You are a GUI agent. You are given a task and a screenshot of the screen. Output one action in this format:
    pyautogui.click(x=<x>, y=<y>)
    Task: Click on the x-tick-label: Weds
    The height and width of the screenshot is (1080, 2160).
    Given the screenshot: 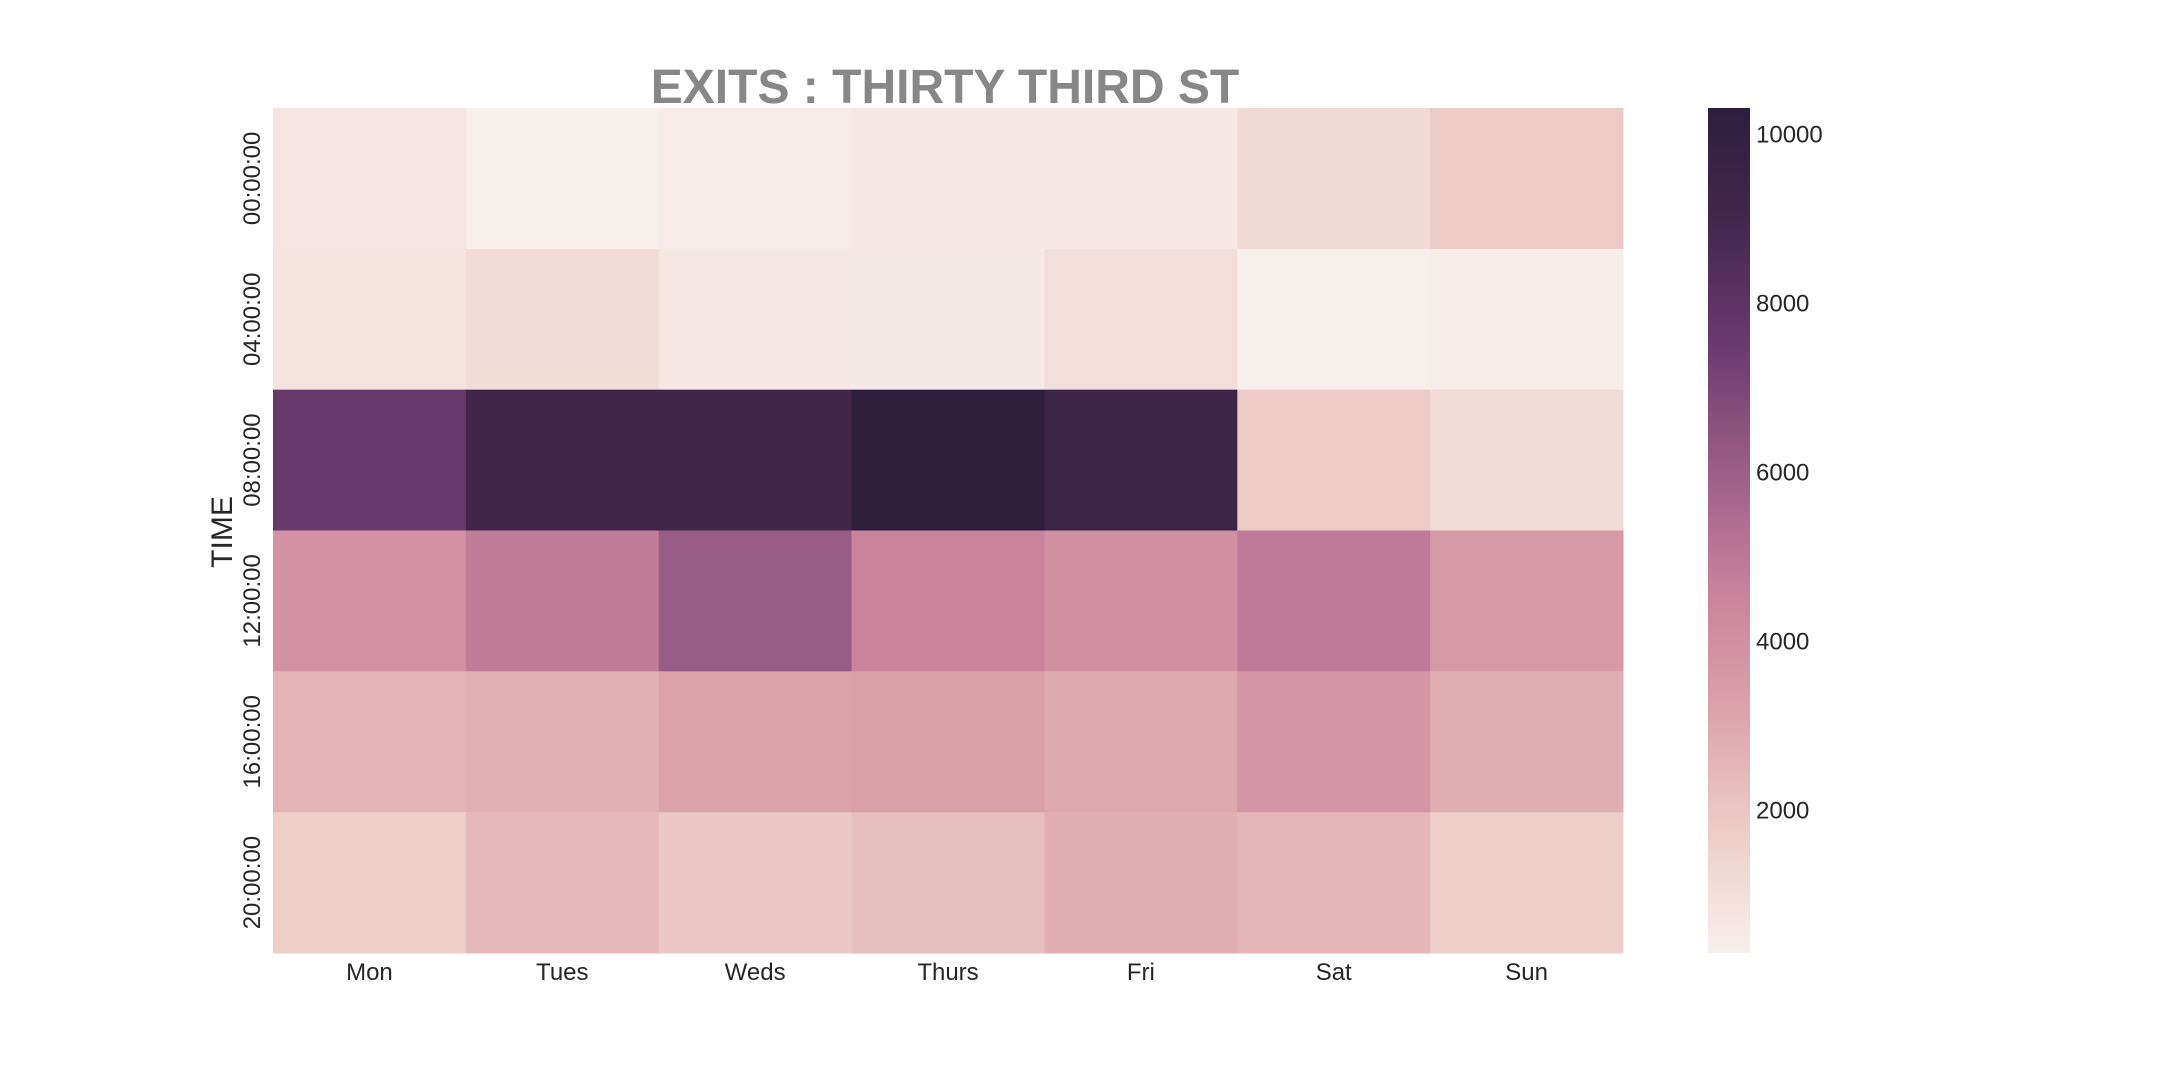 What is the action you would take?
    pyautogui.click(x=755, y=972)
    